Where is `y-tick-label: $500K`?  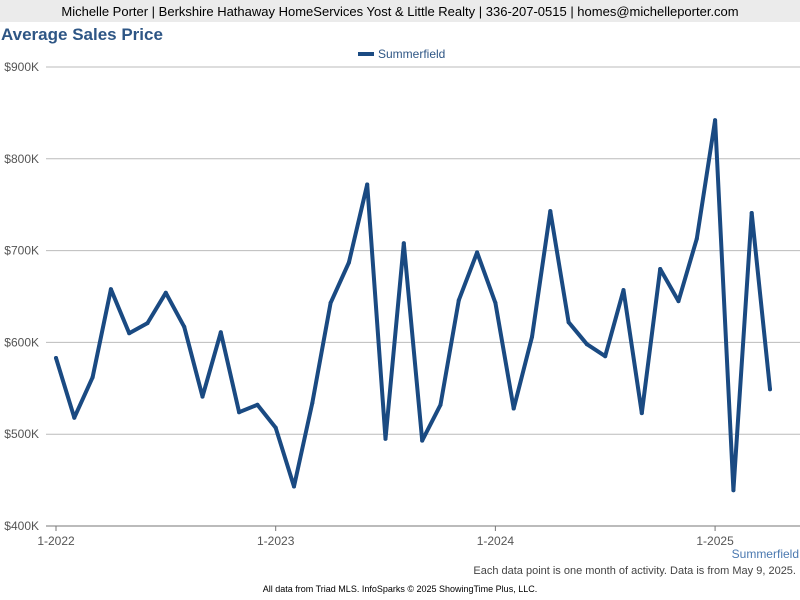
y-tick-label: $500K is located at coordinates (21, 434).